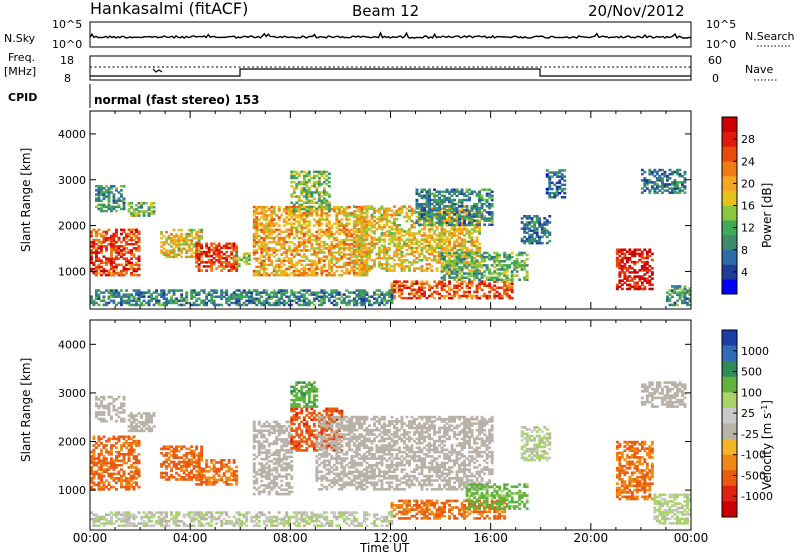  I want to click on power-colorbar-swatch, so click(729, 272).